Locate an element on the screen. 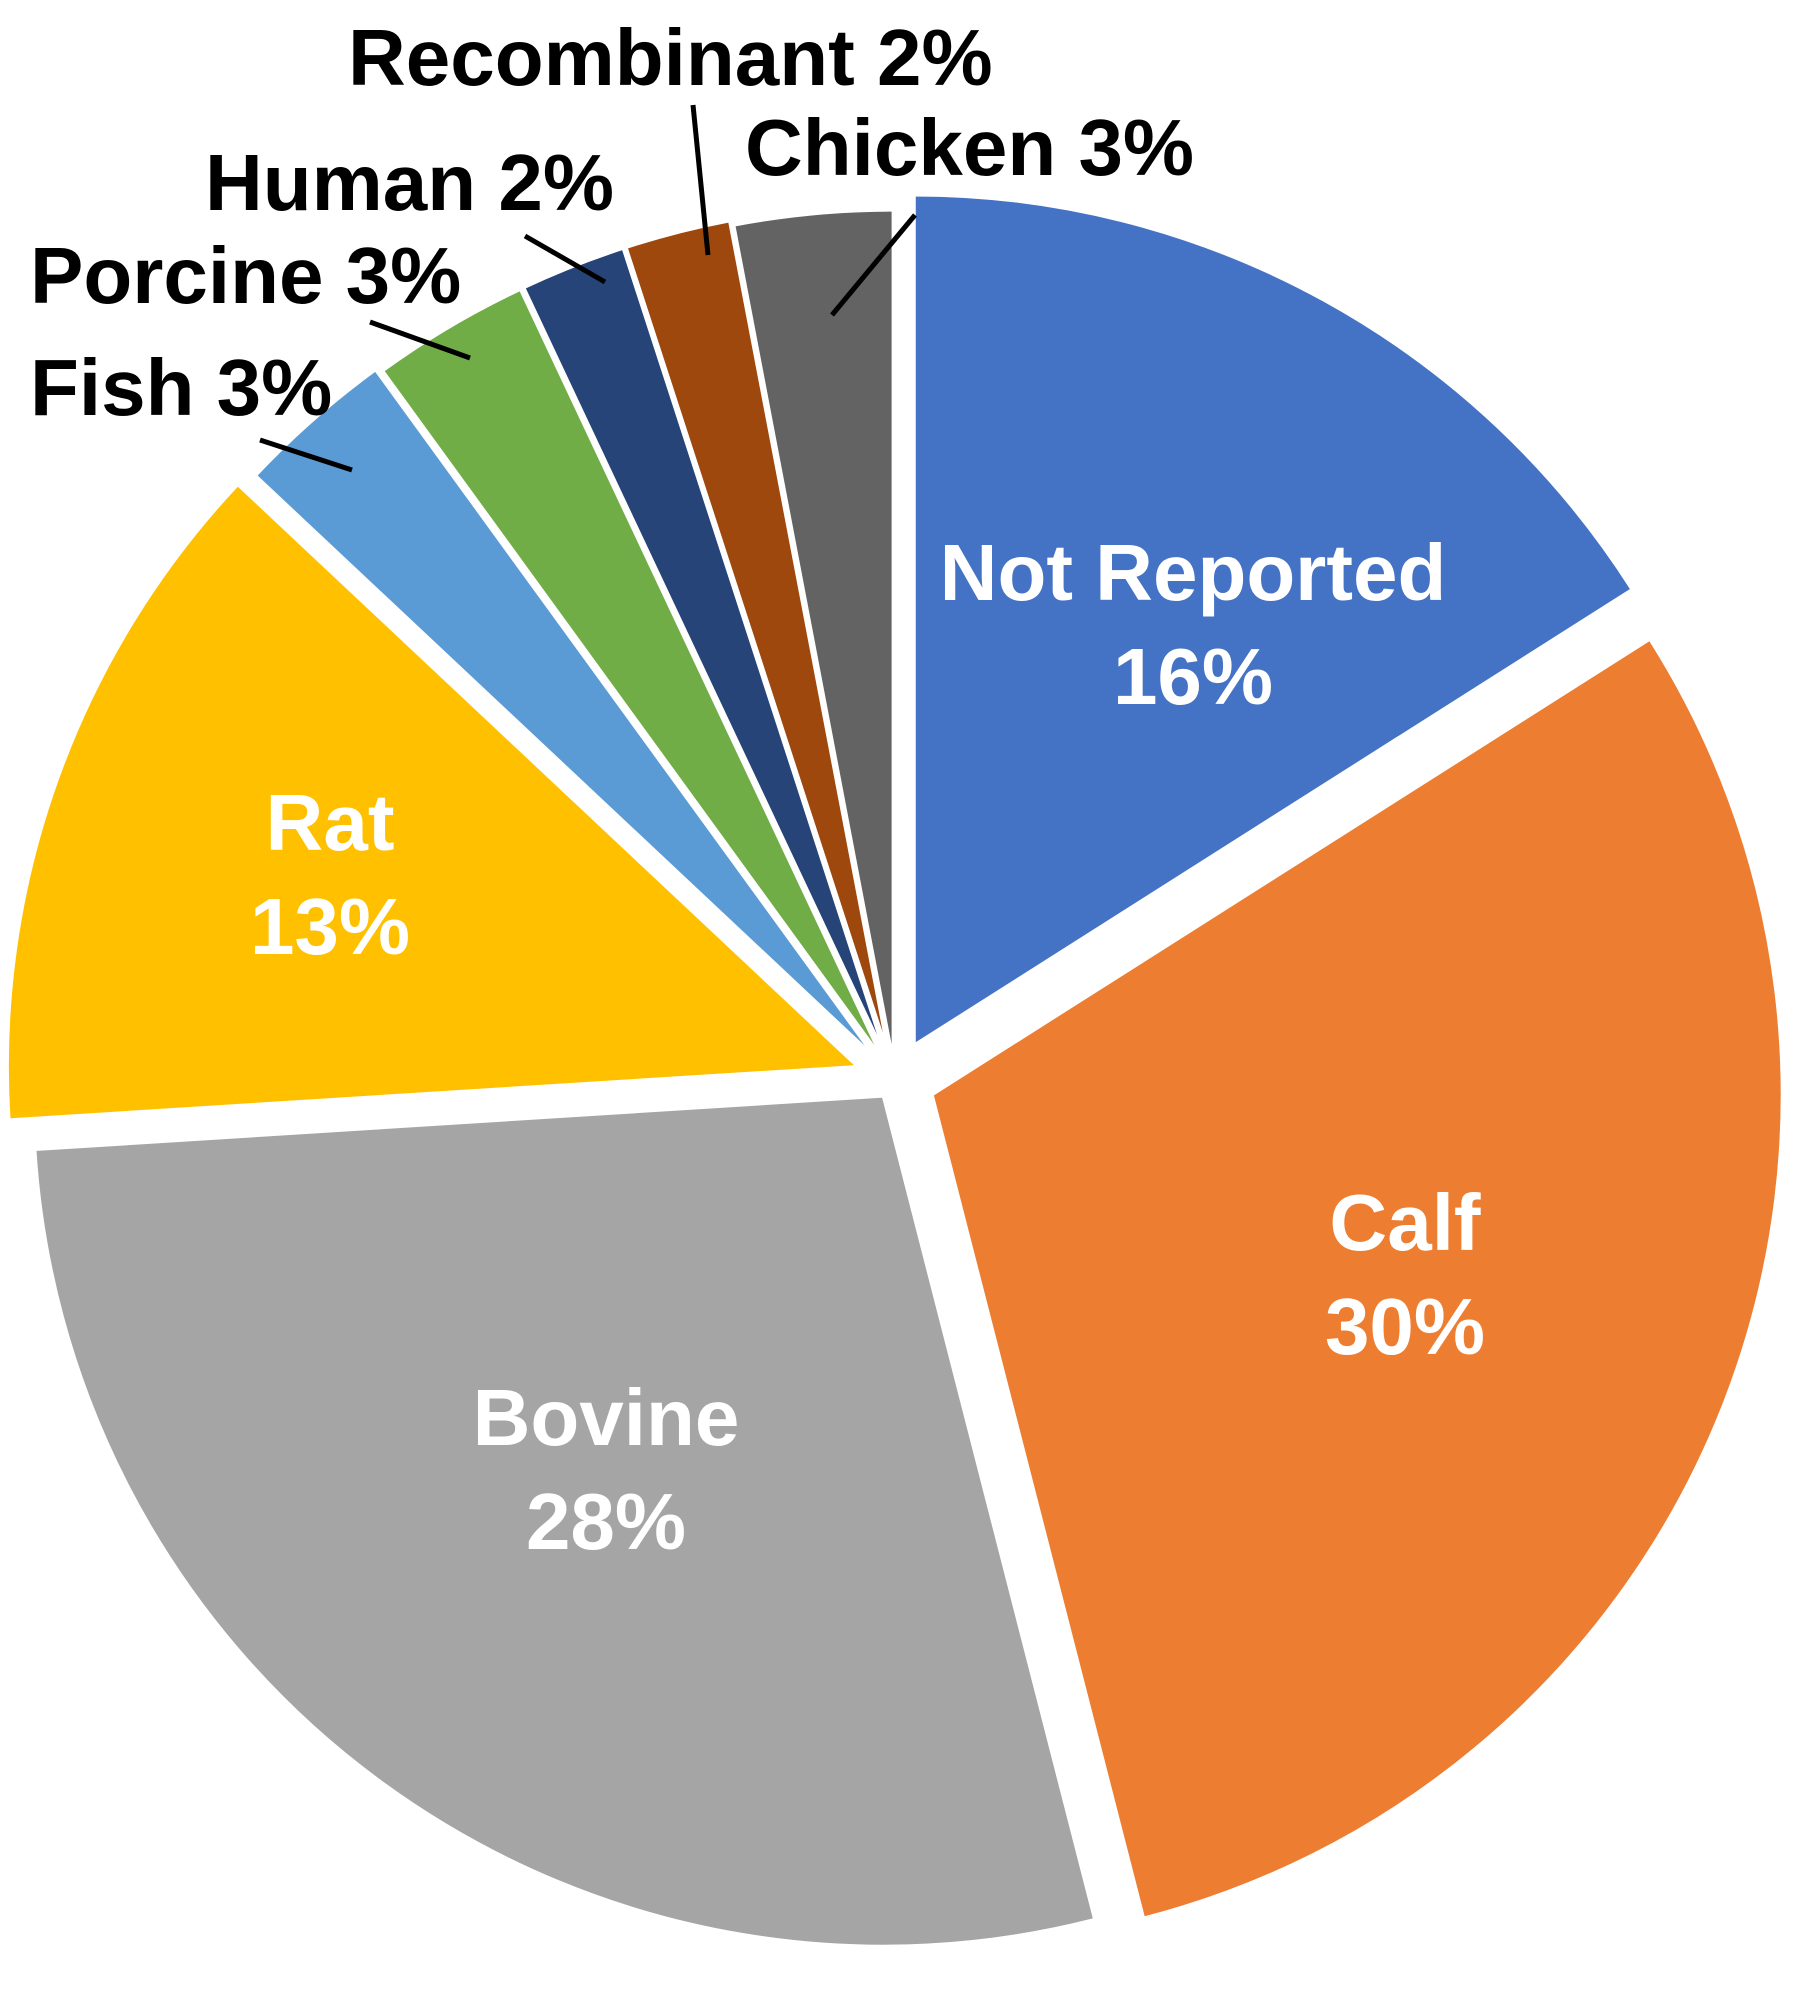 The image size is (1807, 1997). slice-label-name-calf: Calf is located at coordinates (1404, 1222).